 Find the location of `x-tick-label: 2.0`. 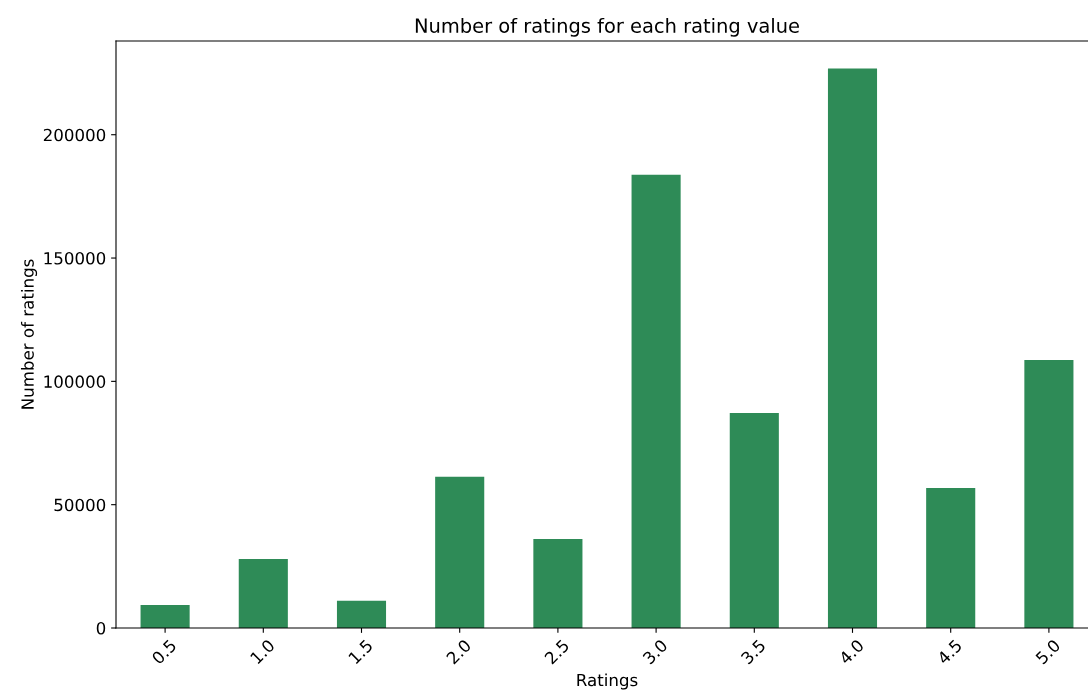

x-tick-label: 2.0 is located at coordinates (458, 651).